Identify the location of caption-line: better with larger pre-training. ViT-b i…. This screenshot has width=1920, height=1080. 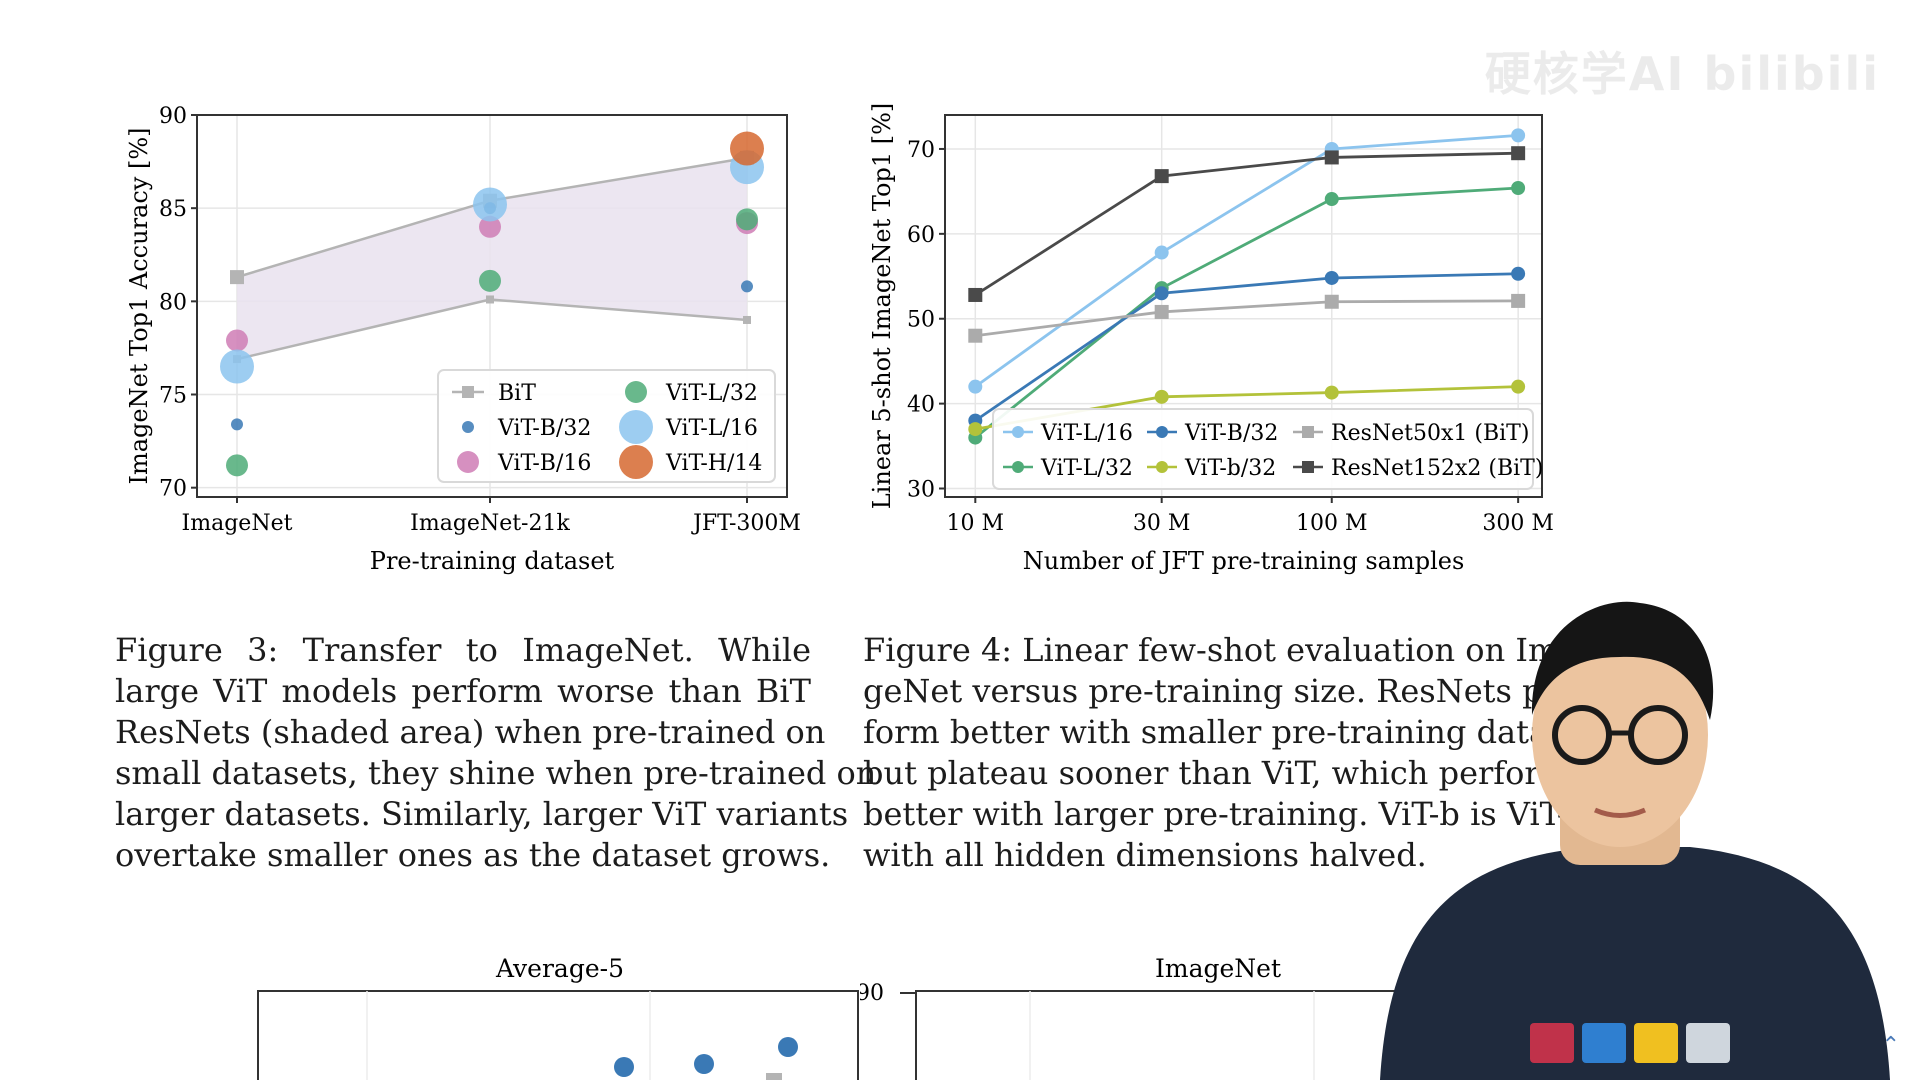
(1227, 814).